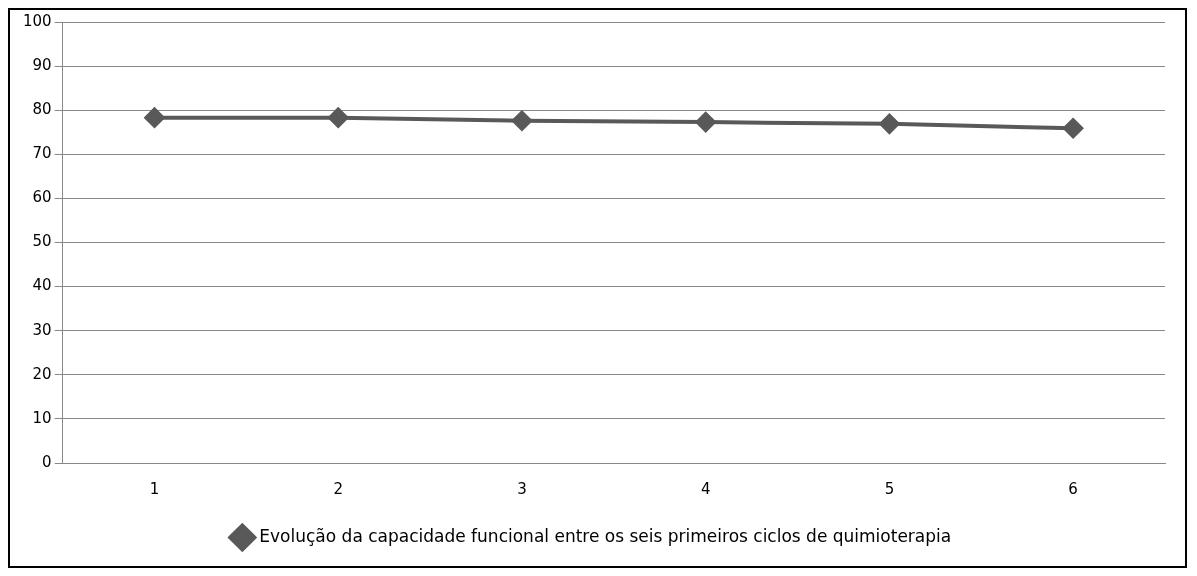 Image resolution: width=1197 pixels, height=576 pixels. Describe the element at coordinates (42, 373) in the screenshot. I see `y-tick-label: 20` at that location.